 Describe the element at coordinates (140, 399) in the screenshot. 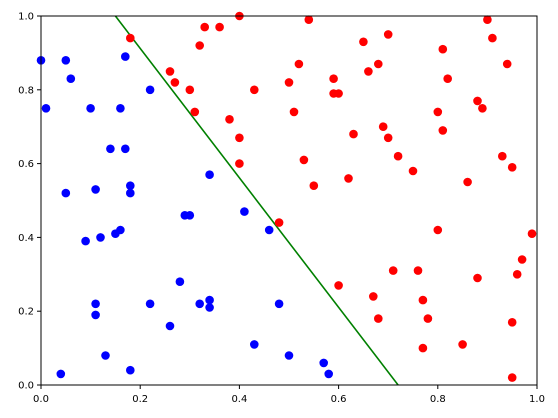

I see `x-tick-label: 0.2` at that location.